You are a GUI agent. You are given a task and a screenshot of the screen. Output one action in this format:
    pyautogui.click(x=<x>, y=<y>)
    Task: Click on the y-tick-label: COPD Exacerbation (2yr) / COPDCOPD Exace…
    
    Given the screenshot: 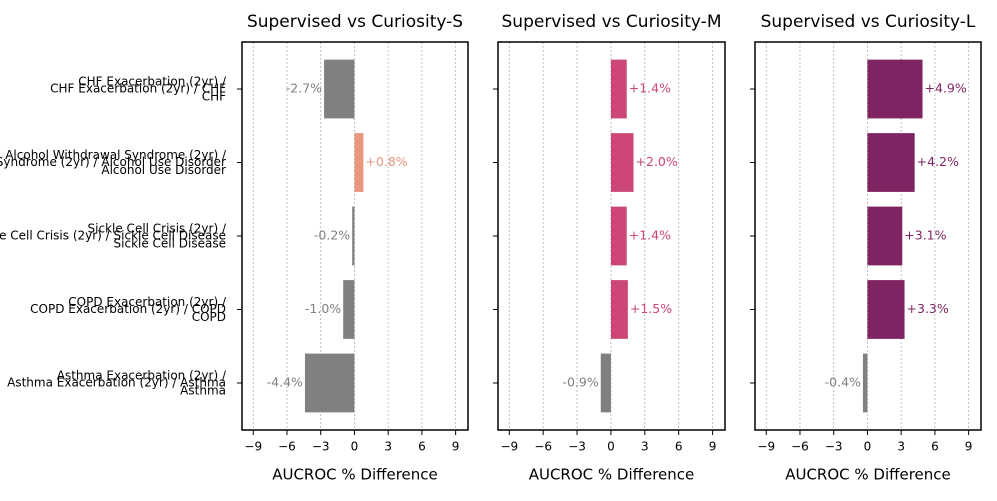 What is the action you would take?
    pyautogui.click(x=128, y=308)
    